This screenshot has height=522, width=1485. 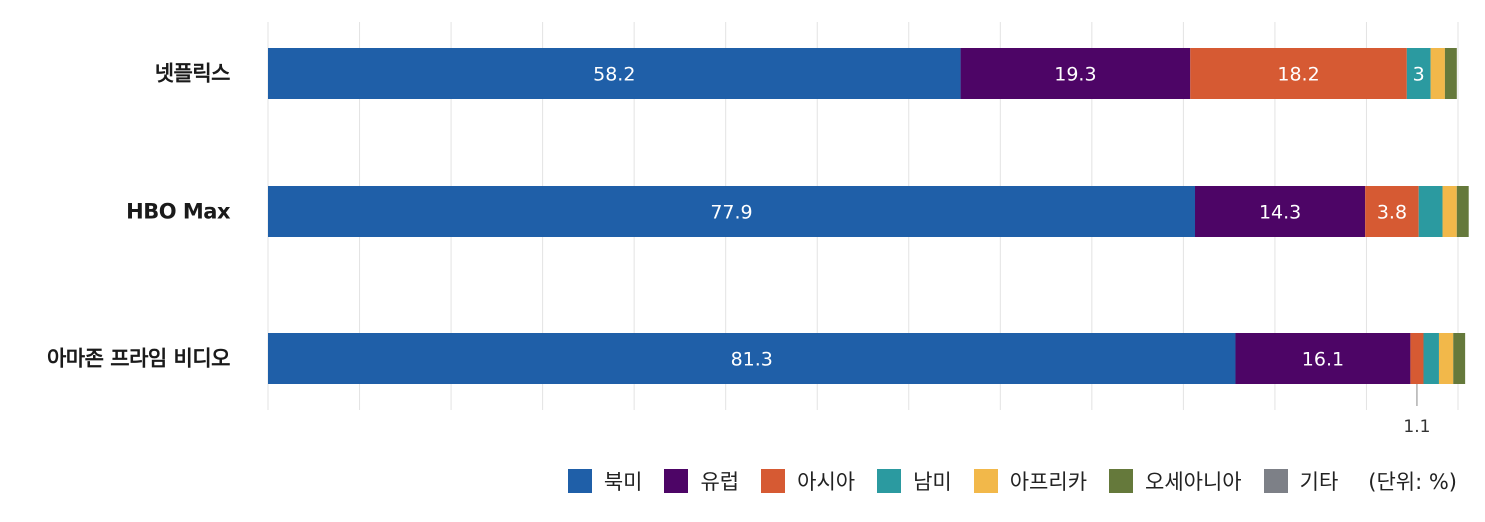 I want to click on data-label: 16.1, so click(x=1323, y=360).